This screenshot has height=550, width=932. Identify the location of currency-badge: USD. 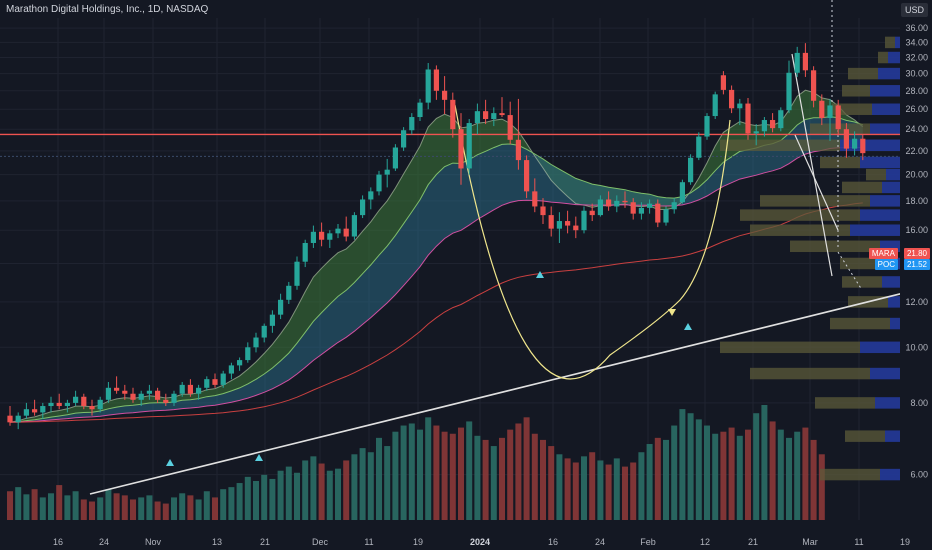
(914, 10).